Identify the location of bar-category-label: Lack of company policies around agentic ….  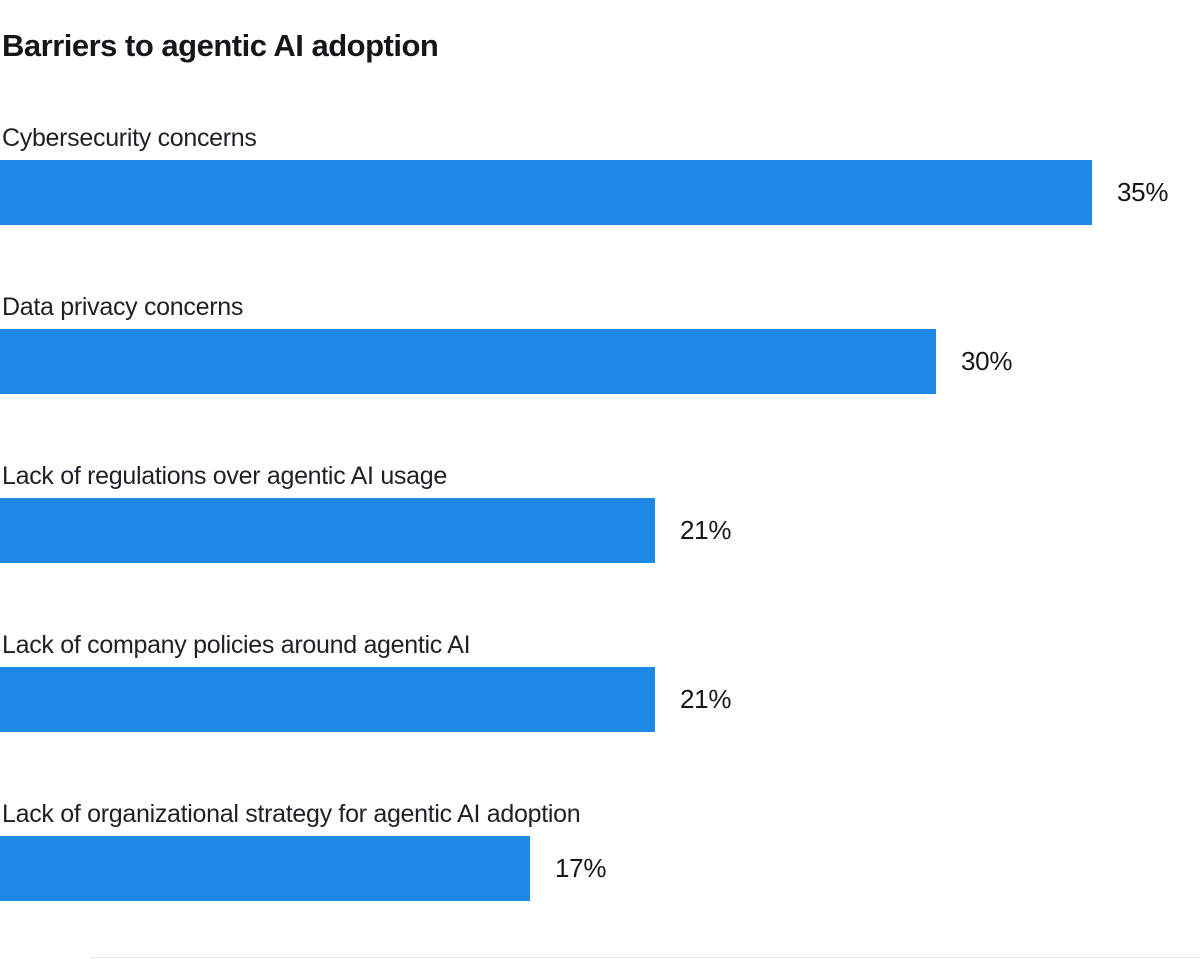
(236, 645).